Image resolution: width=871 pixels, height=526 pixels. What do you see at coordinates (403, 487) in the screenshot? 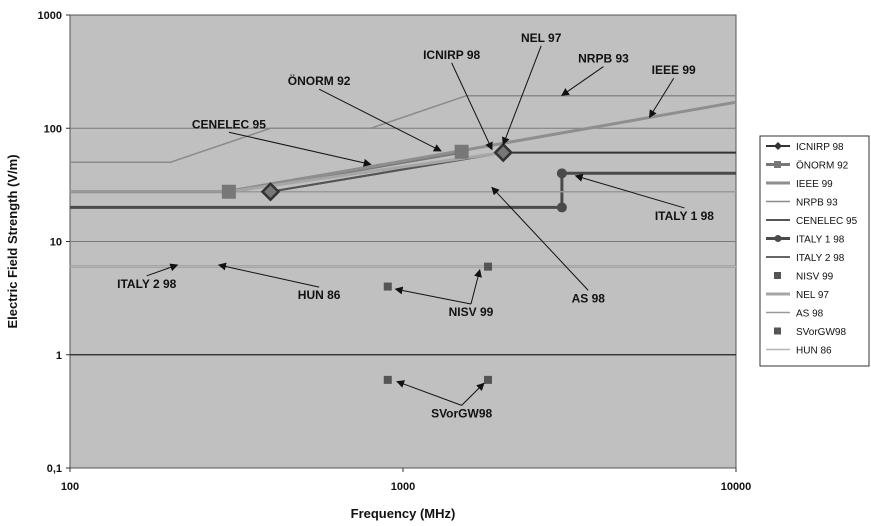
I see `x-tick-label: 1000` at bounding box center [403, 487].